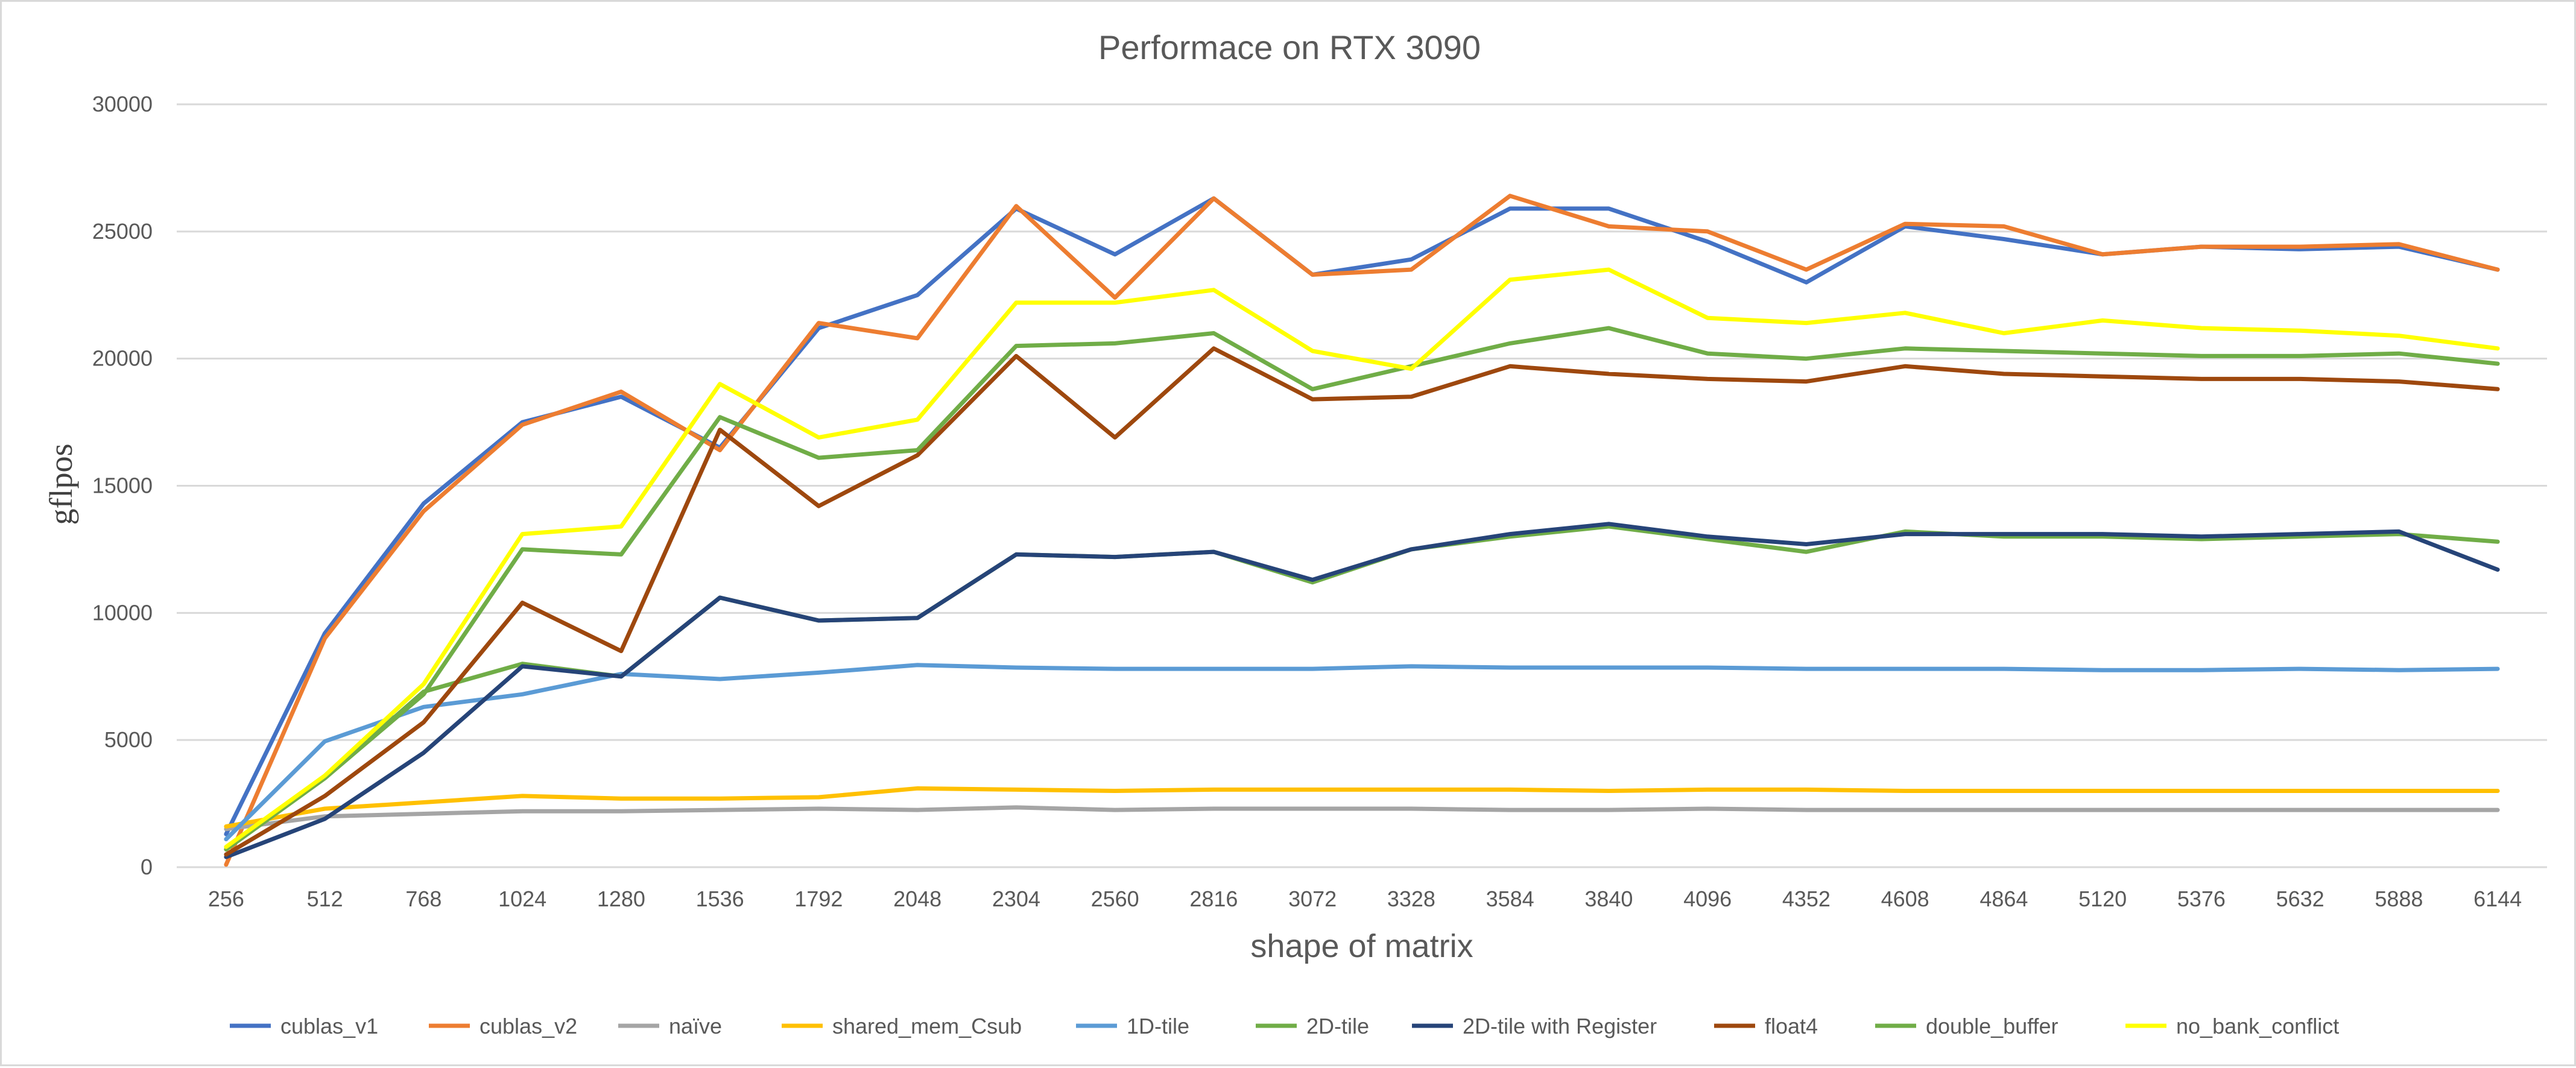  I want to click on legend-item: 2D-tile with Register, so click(1534, 1026).